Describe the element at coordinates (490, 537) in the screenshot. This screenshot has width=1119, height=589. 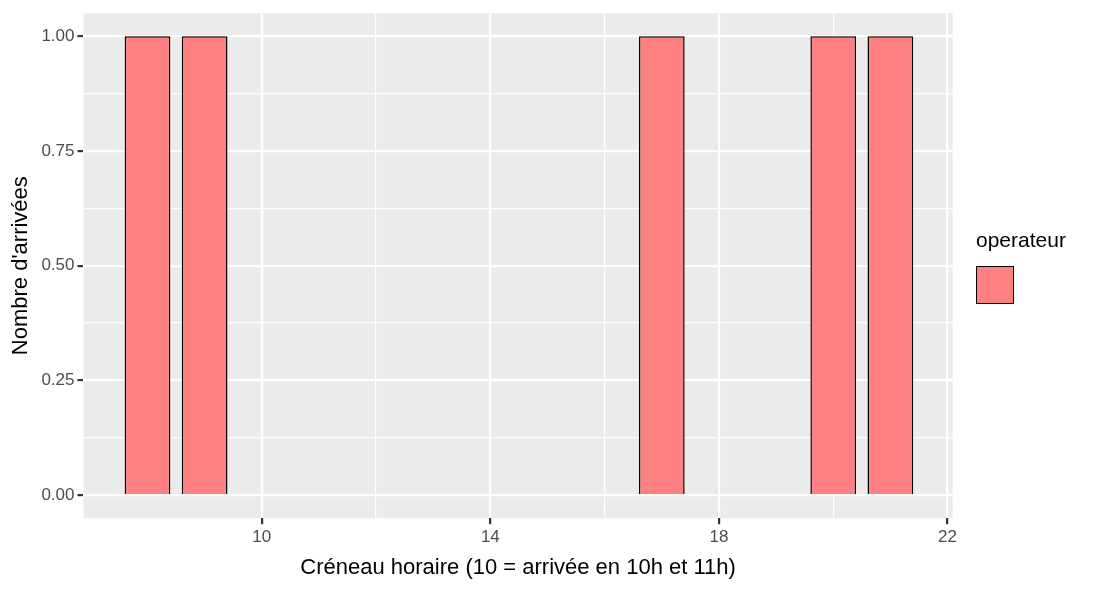
I see `x-tick-label: 14` at that location.